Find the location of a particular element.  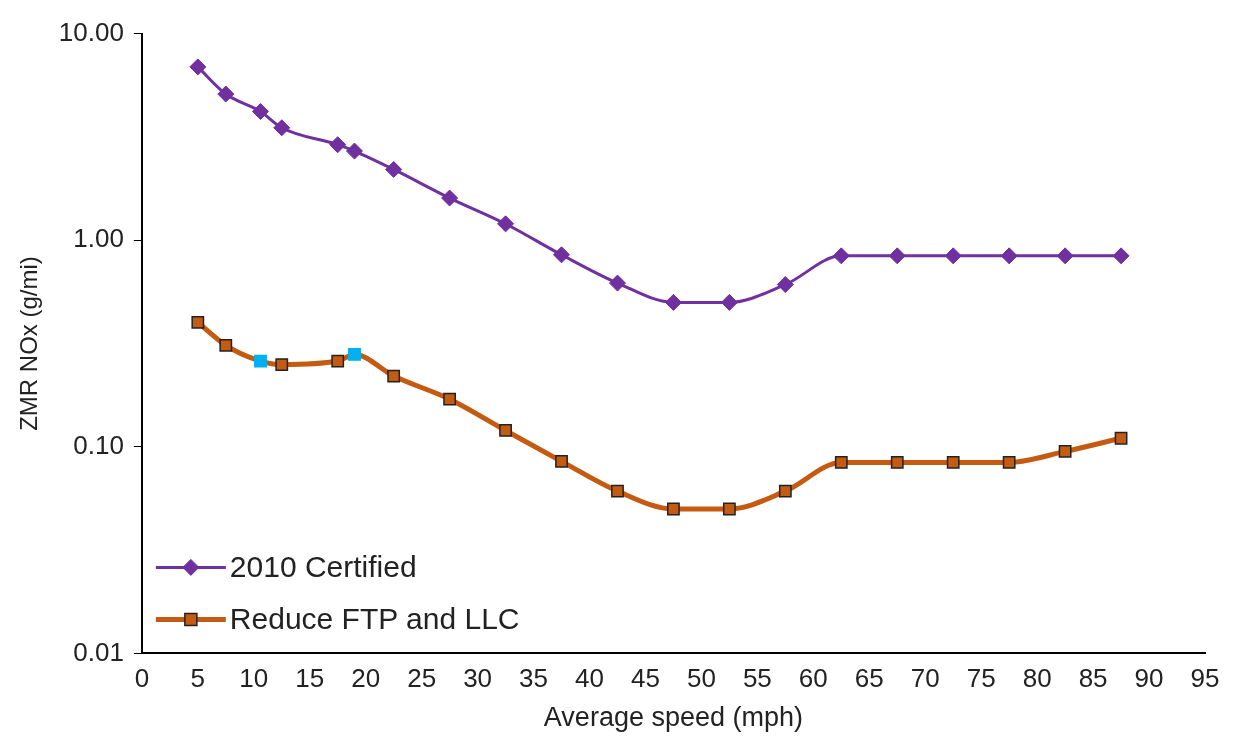

x-tick-label: 15 is located at coordinates (310, 678).